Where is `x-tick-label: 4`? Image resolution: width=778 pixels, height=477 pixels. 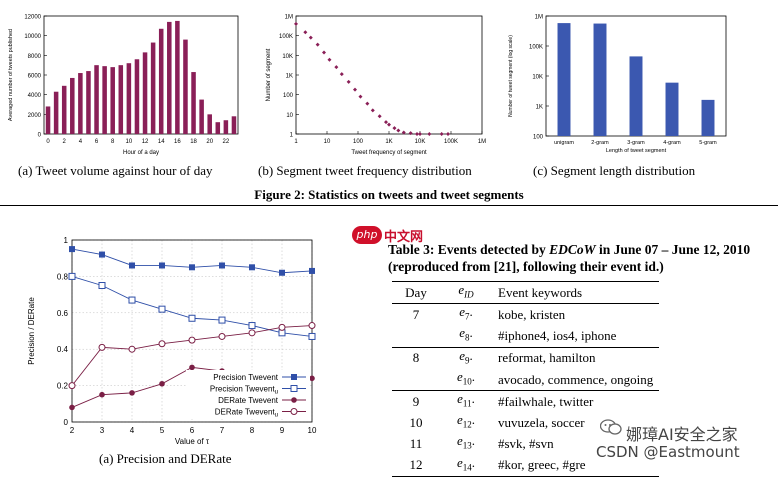 x-tick-label: 4 is located at coordinates (132, 430).